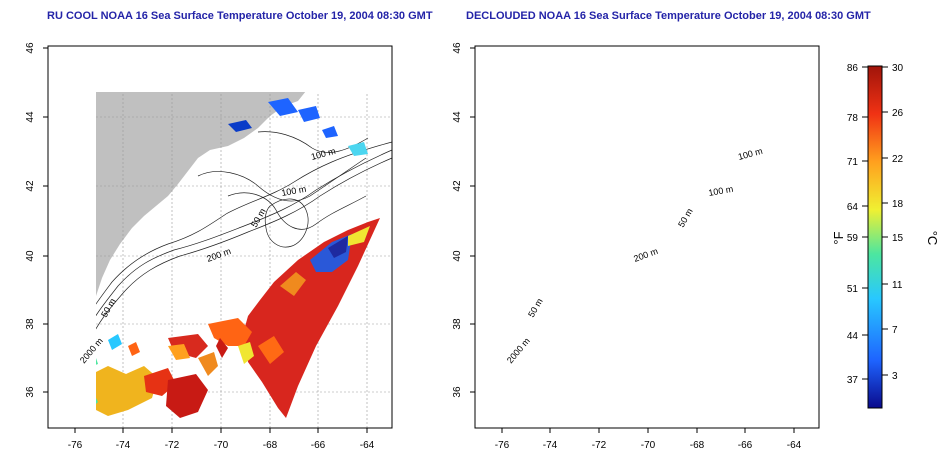 This screenshot has width=950, height=475. What do you see at coordinates (838, 237) in the screenshot?
I see `colorbar-fahrenheit-label: °F` at bounding box center [838, 237].